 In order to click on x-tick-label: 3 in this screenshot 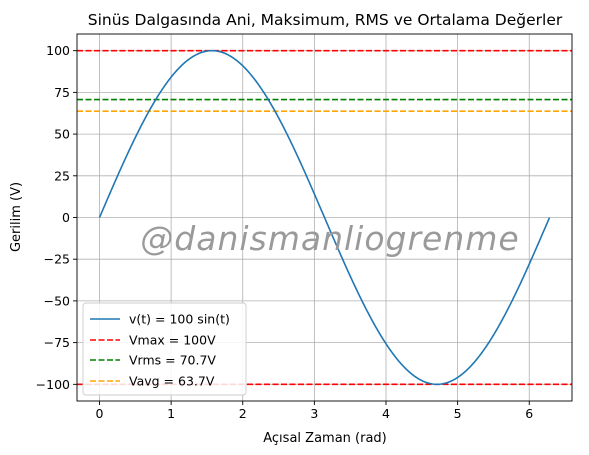, I will do `click(314, 413)`.